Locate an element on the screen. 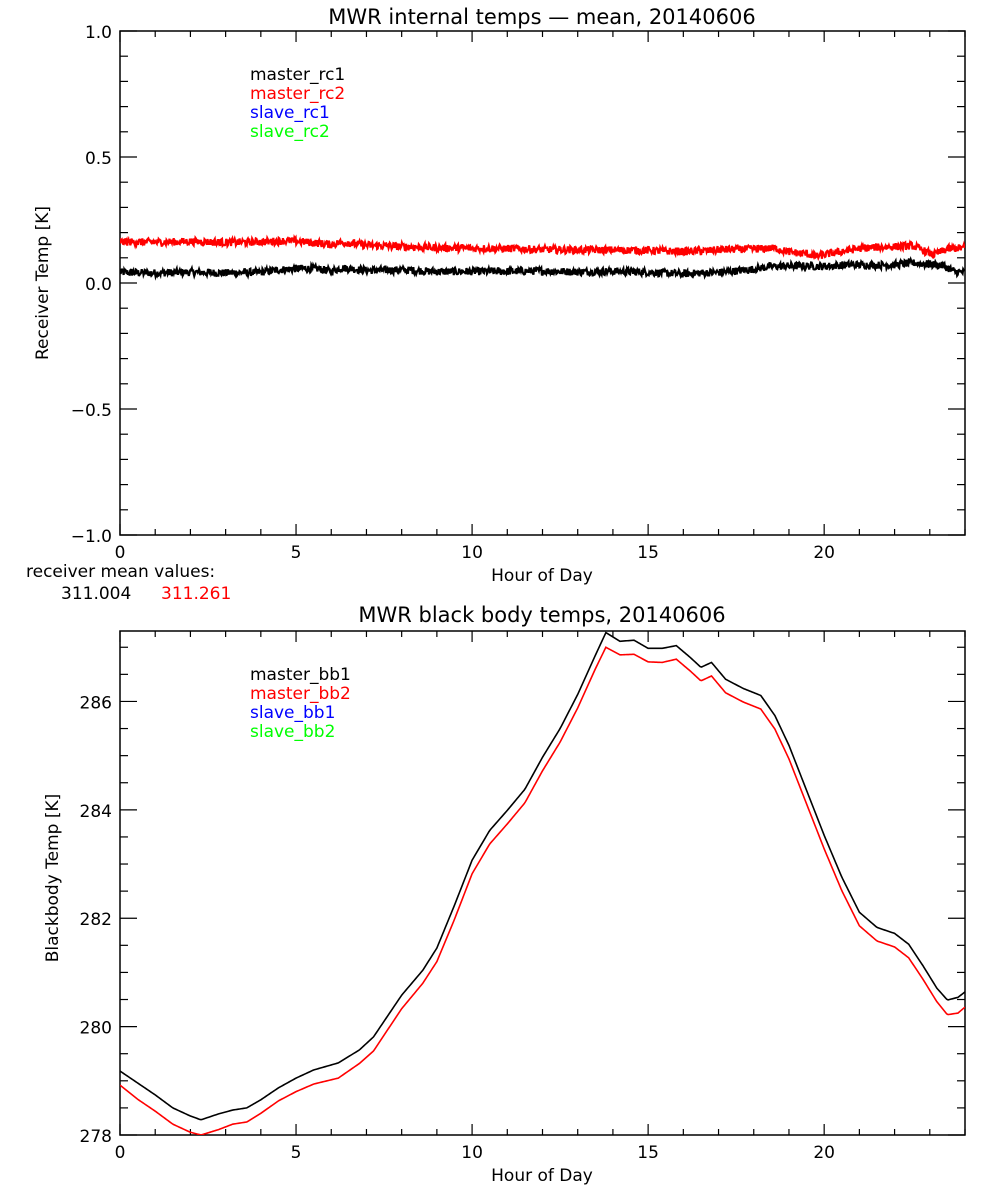  legend-entry-slave-bb2: slave_bb2 is located at coordinates (292, 732).